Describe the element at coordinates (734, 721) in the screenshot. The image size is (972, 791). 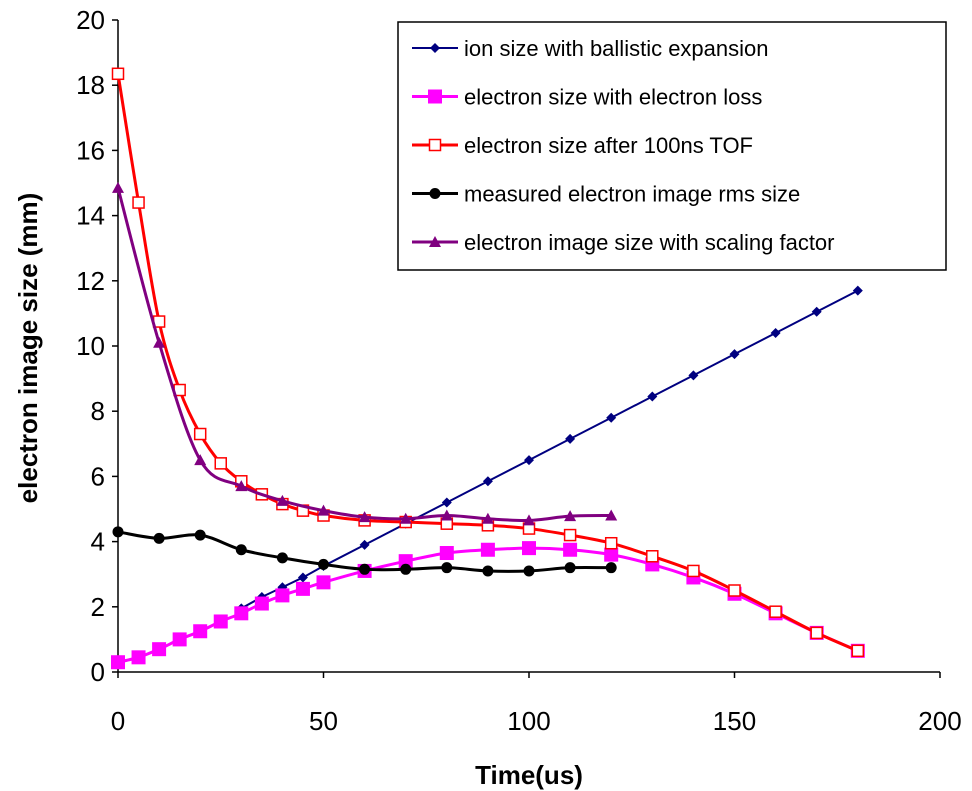
I see `x-tick-label: 150` at that location.